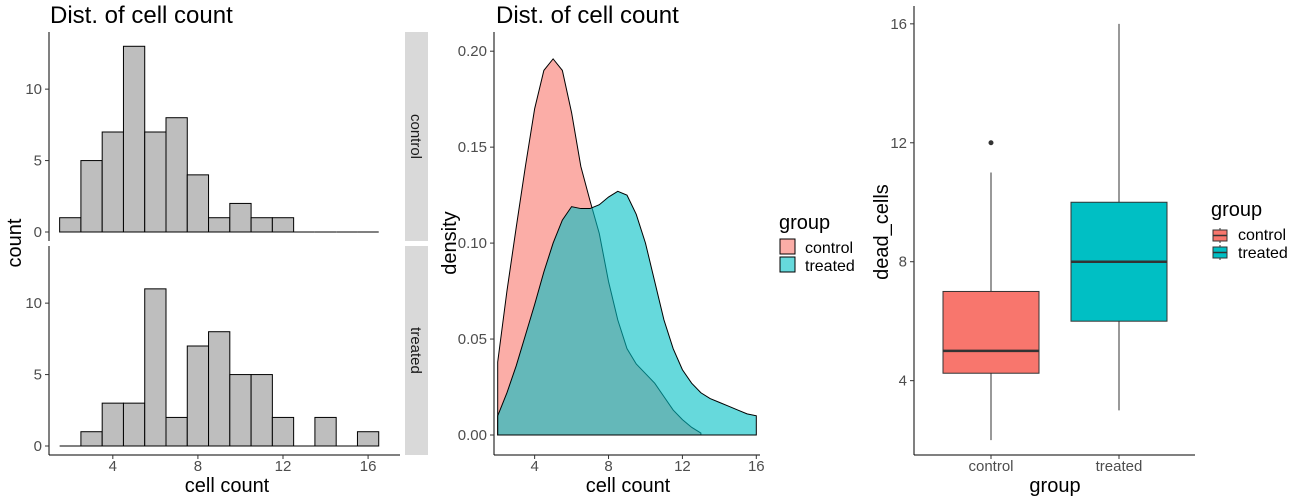  I want to click on boxplot-legend-title: group, so click(1236, 210).